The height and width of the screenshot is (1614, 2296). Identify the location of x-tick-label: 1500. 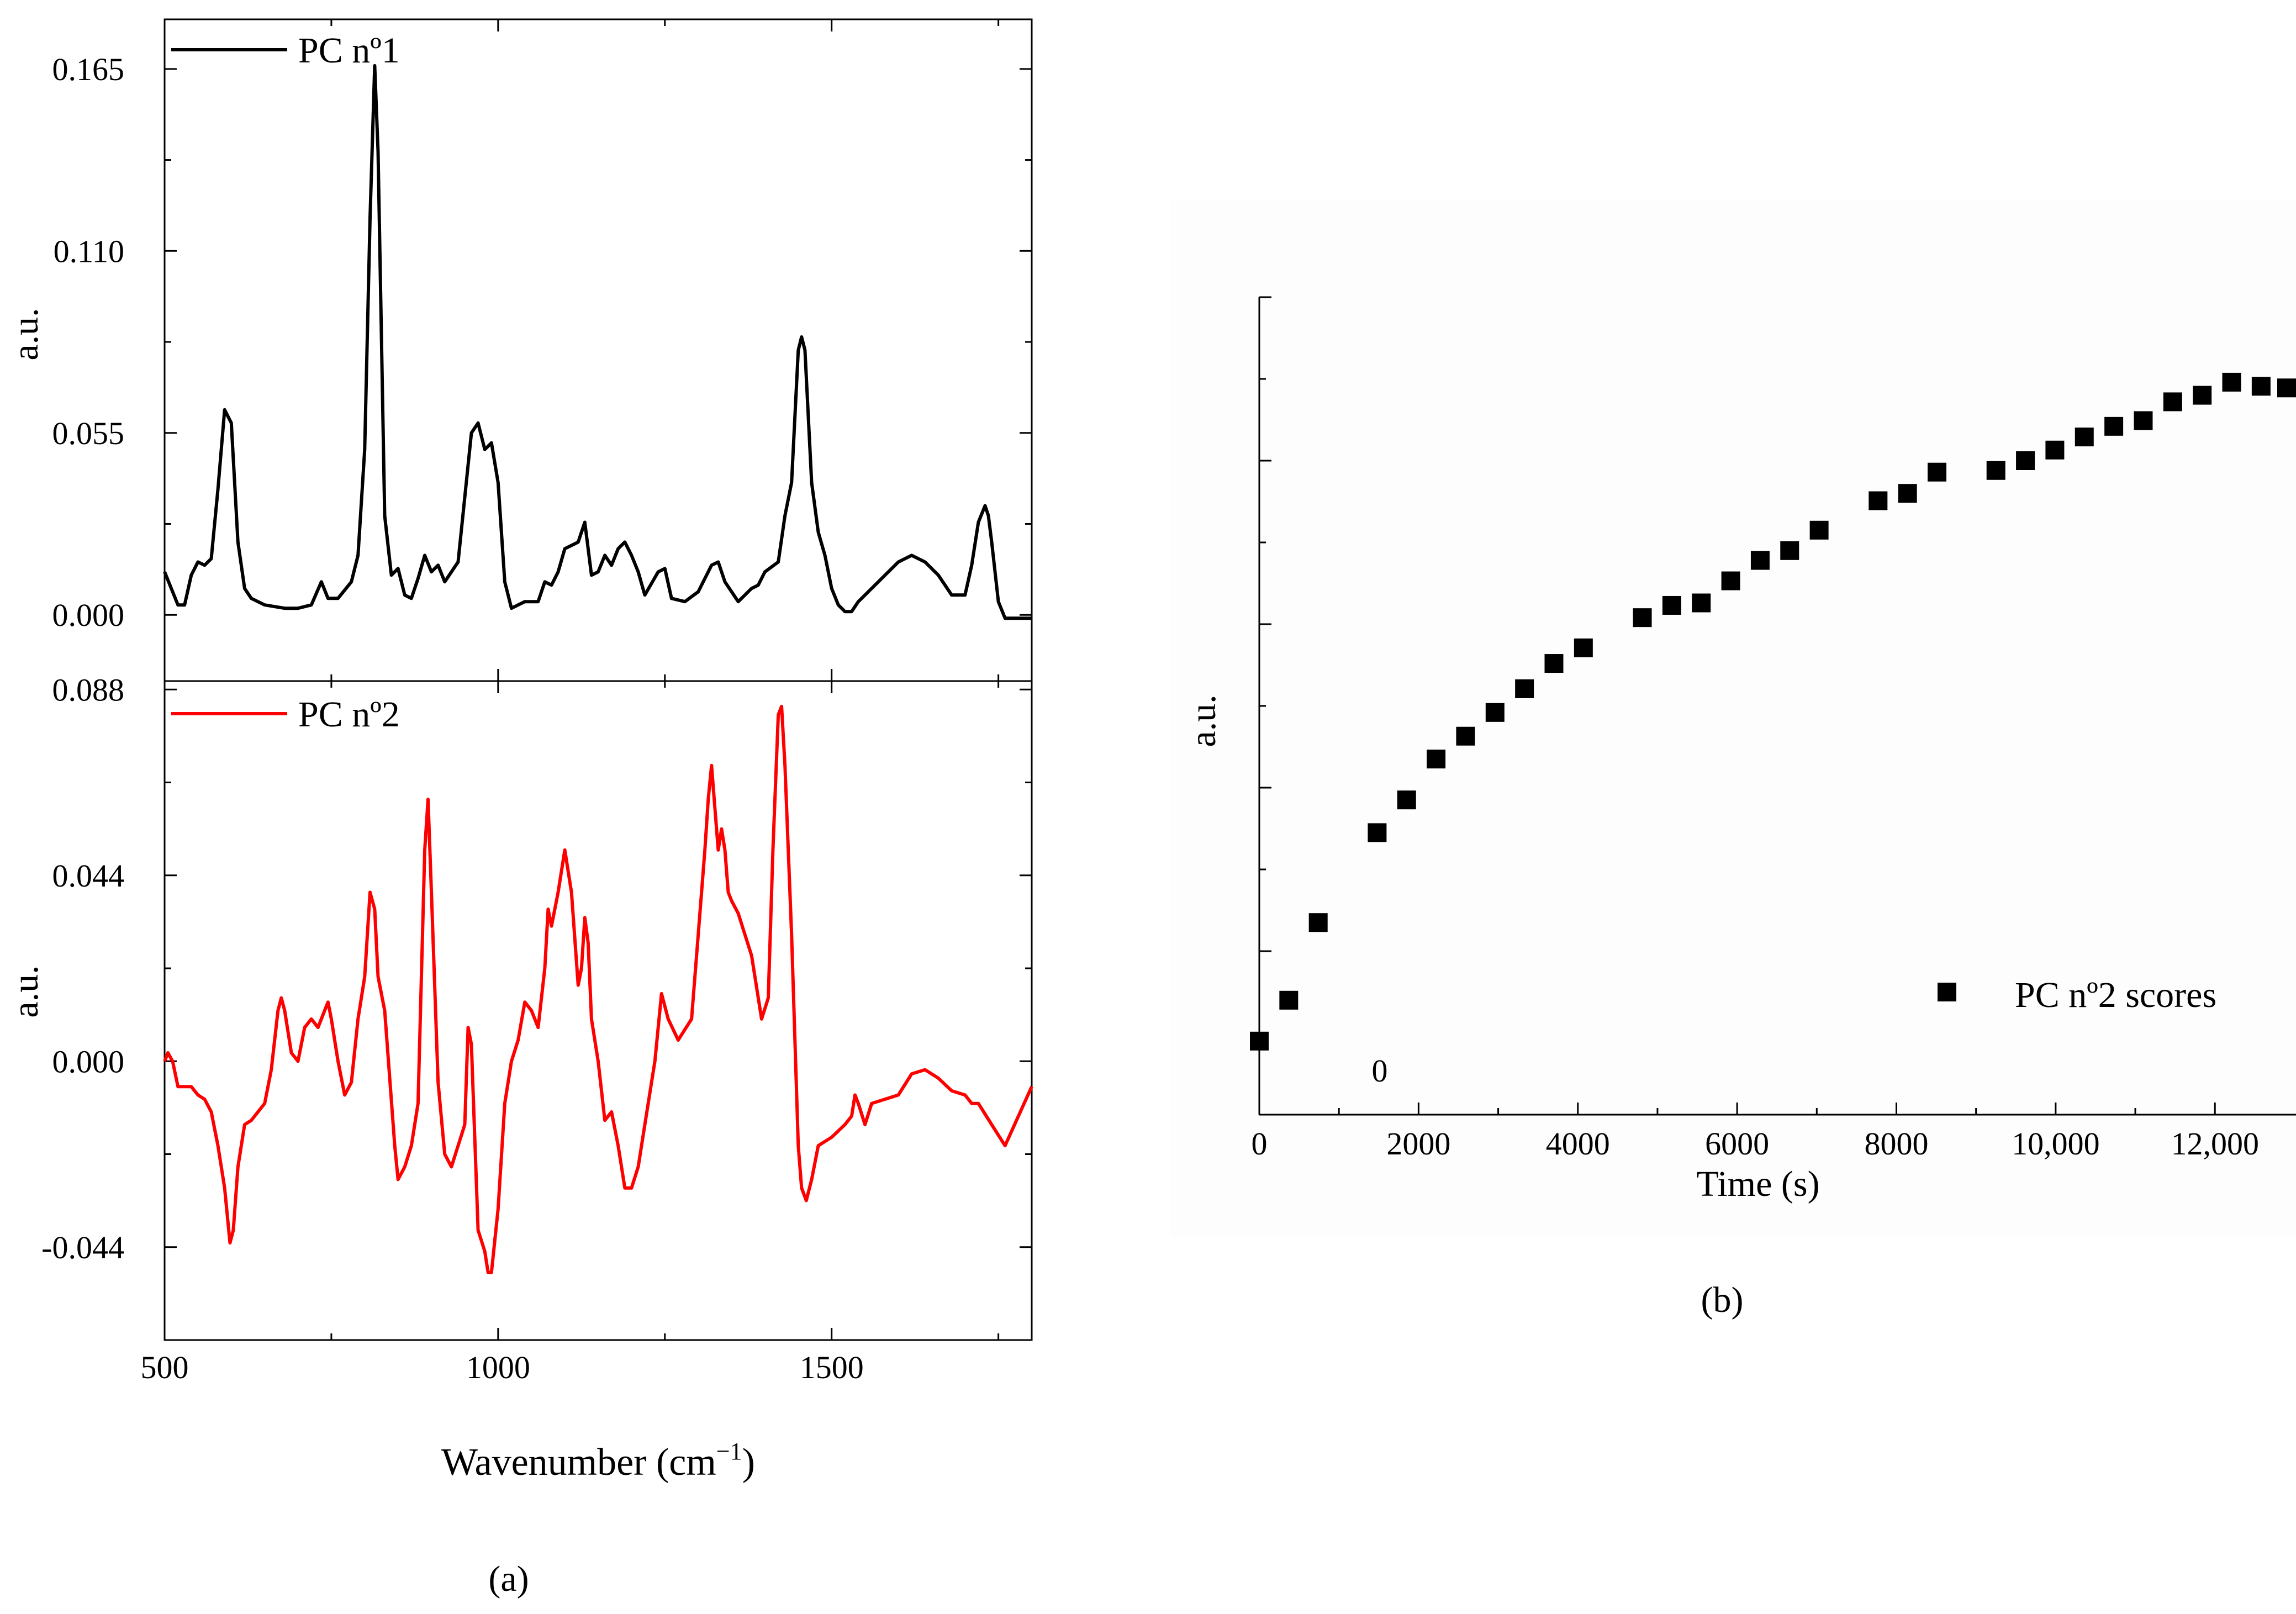
(832, 1367).